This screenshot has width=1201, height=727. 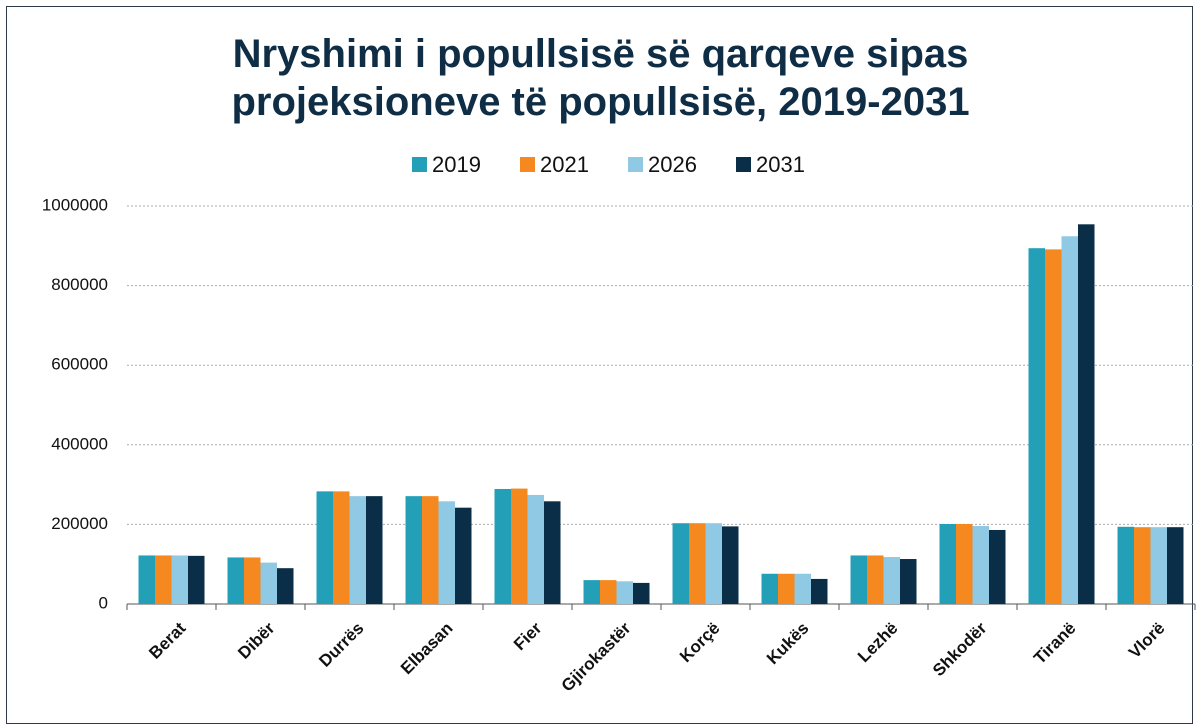 What do you see at coordinates (596, 656) in the screenshot?
I see `x-tick-label: Gjirokastër` at bounding box center [596, 656].